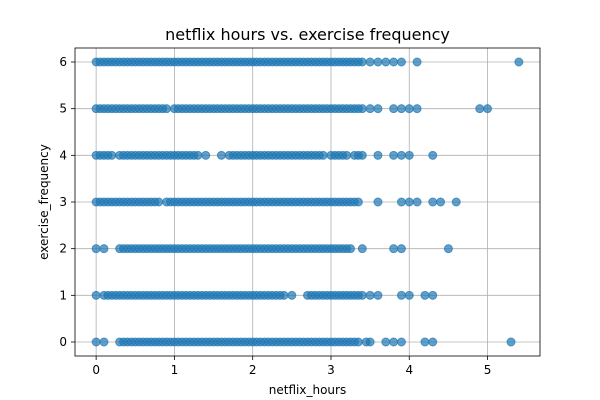  Describe the element at coordinates (63, 295) in the screenshot. I see `y-tick-label: 1` at that location.